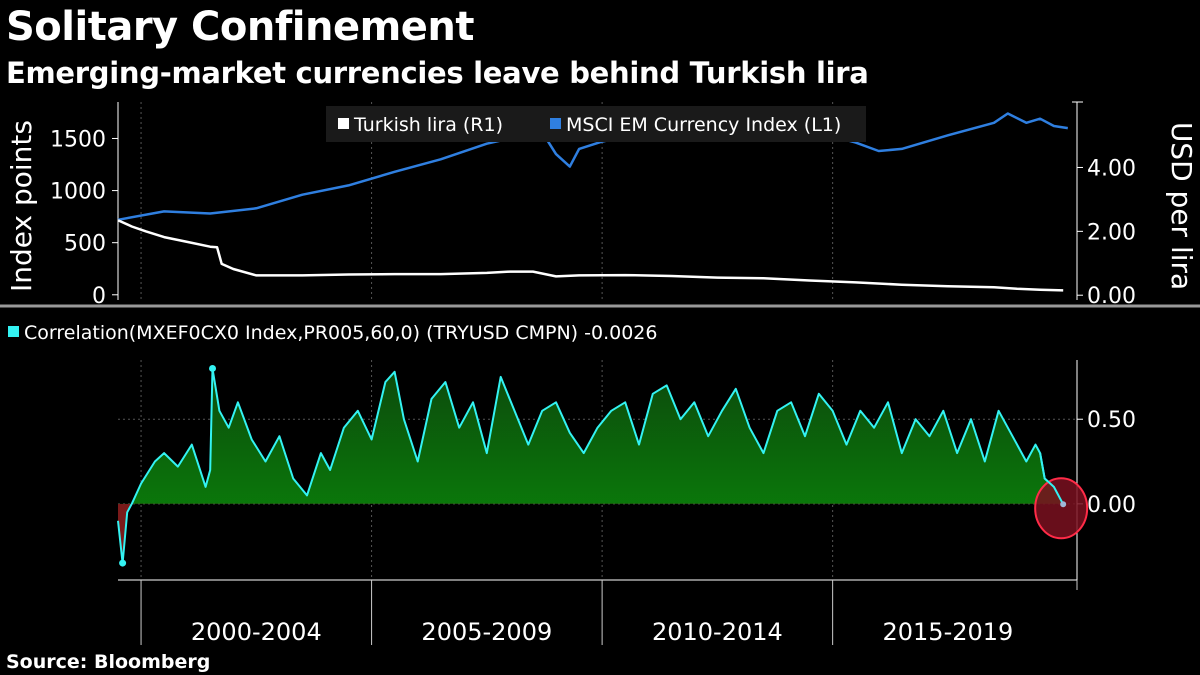  What do you see at coordinates (123, 563) in the screenshot?
I see `correlation-min-point` at bounding box center [123, 563].